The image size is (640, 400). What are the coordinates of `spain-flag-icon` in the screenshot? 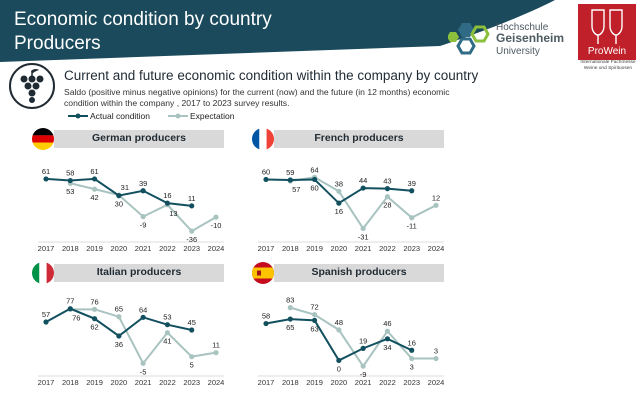 It's located at (263, 273).